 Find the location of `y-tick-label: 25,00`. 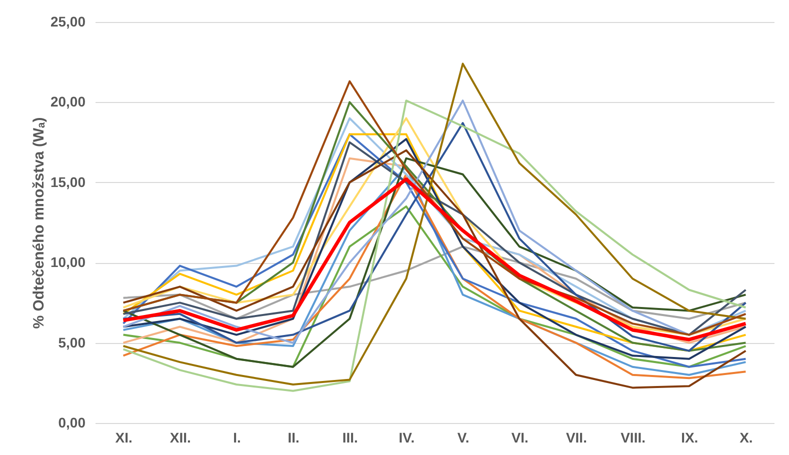

y-tick-label: 25,00 is located at coordinates (68, 22).